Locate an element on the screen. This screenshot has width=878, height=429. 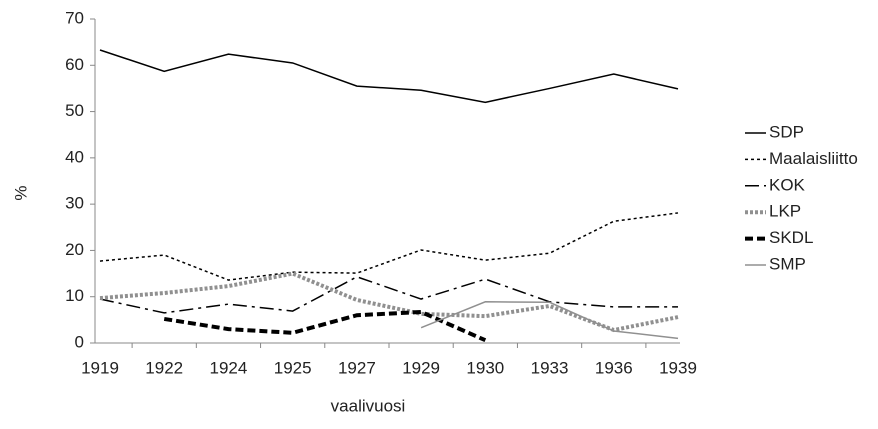
x-tick-label: 1922 is located at coordinates (164, 367).